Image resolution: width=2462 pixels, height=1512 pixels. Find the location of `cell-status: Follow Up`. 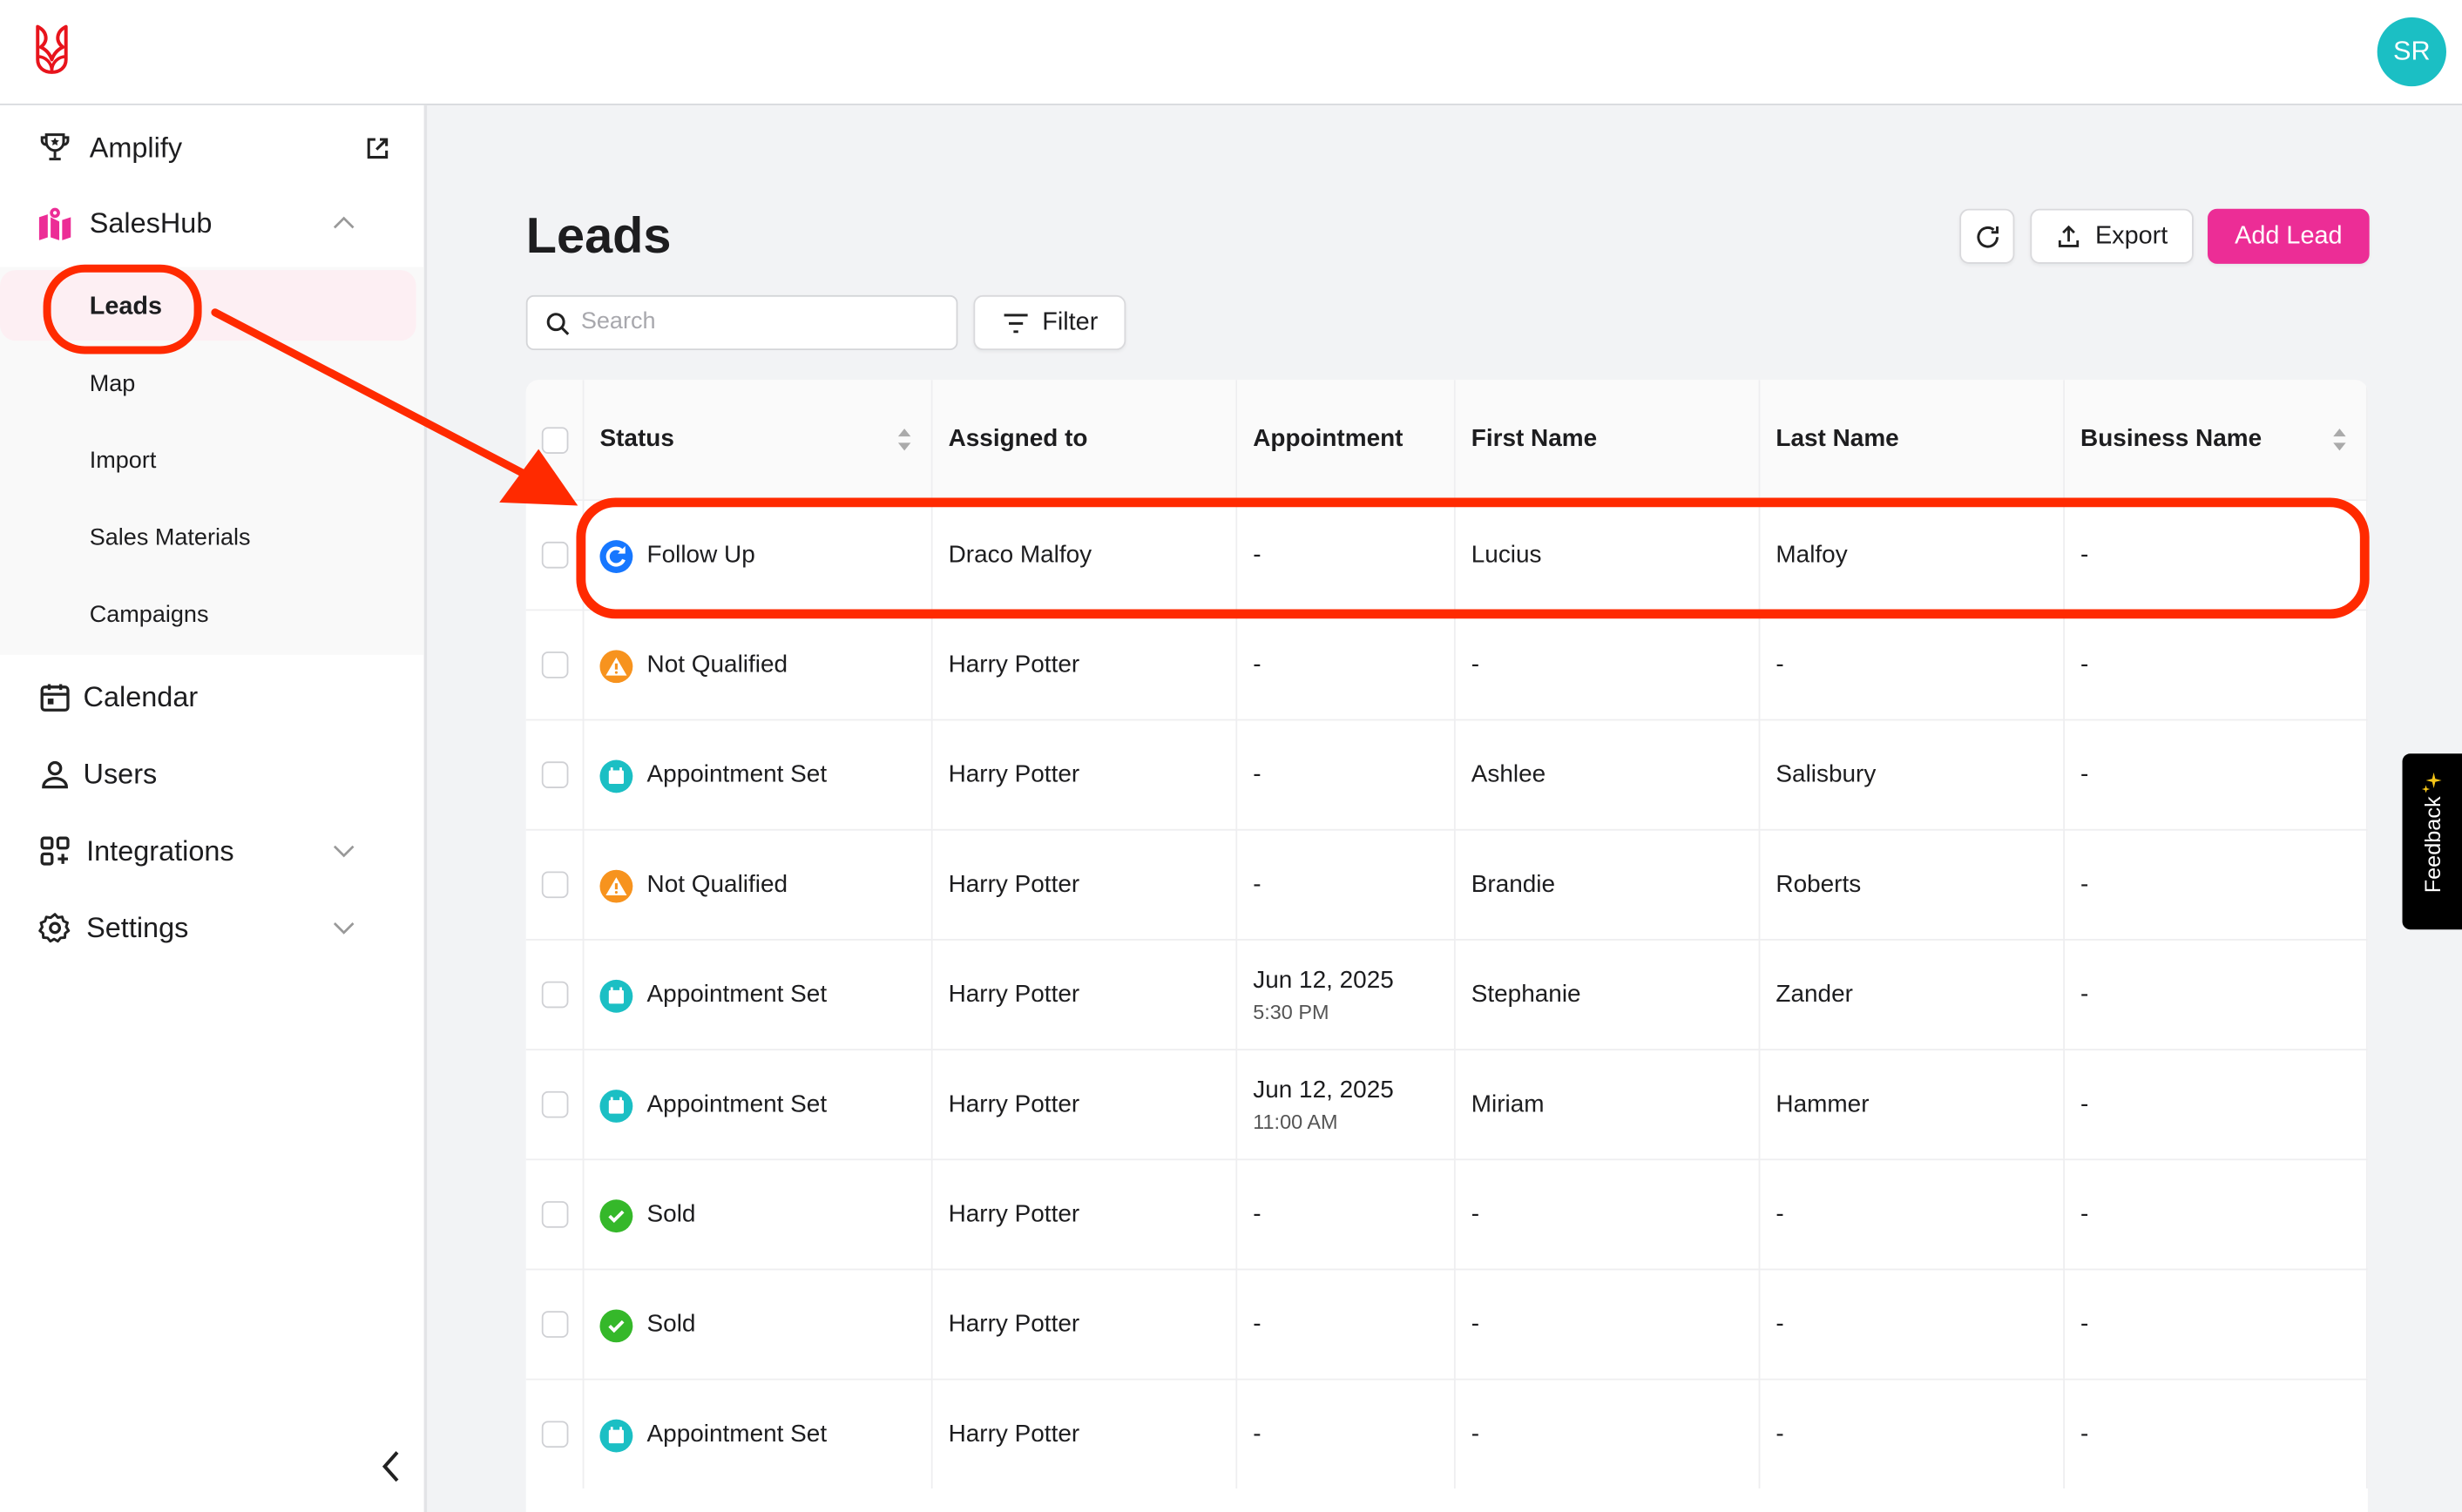

cell-status: Follow Up is located at coordinates (758, 554).